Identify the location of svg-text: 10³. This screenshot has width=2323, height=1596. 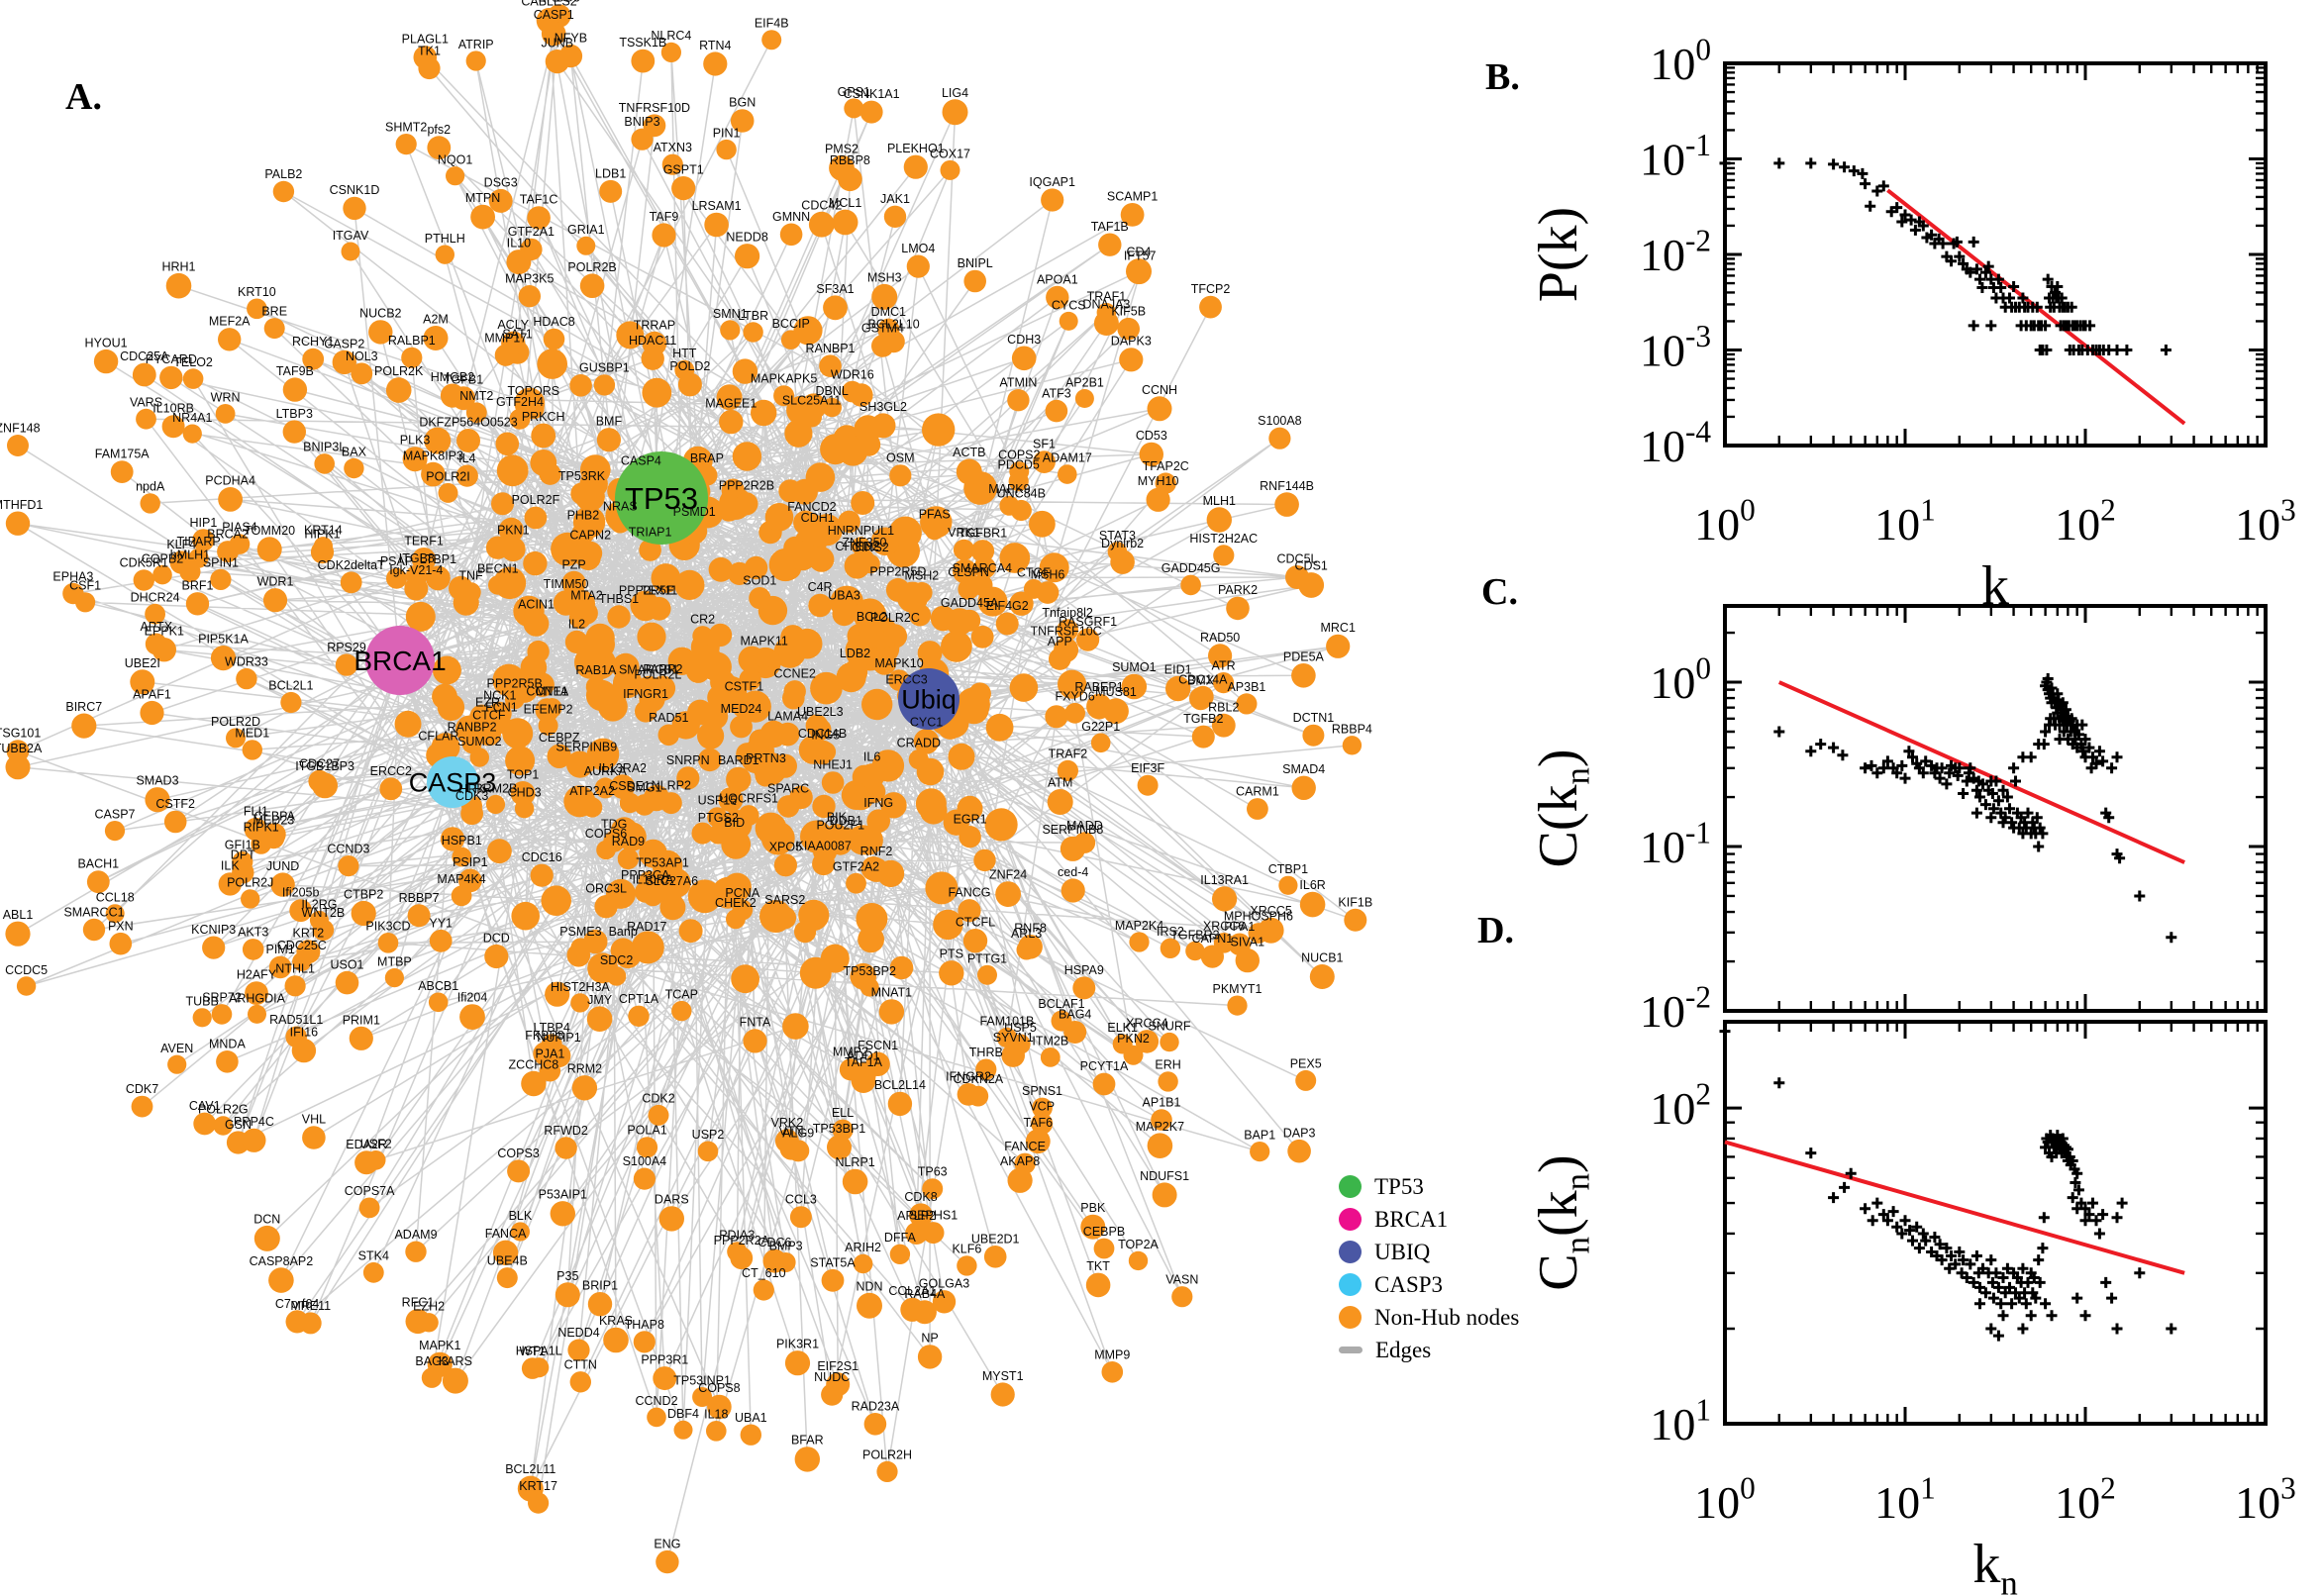
(2265, 521).